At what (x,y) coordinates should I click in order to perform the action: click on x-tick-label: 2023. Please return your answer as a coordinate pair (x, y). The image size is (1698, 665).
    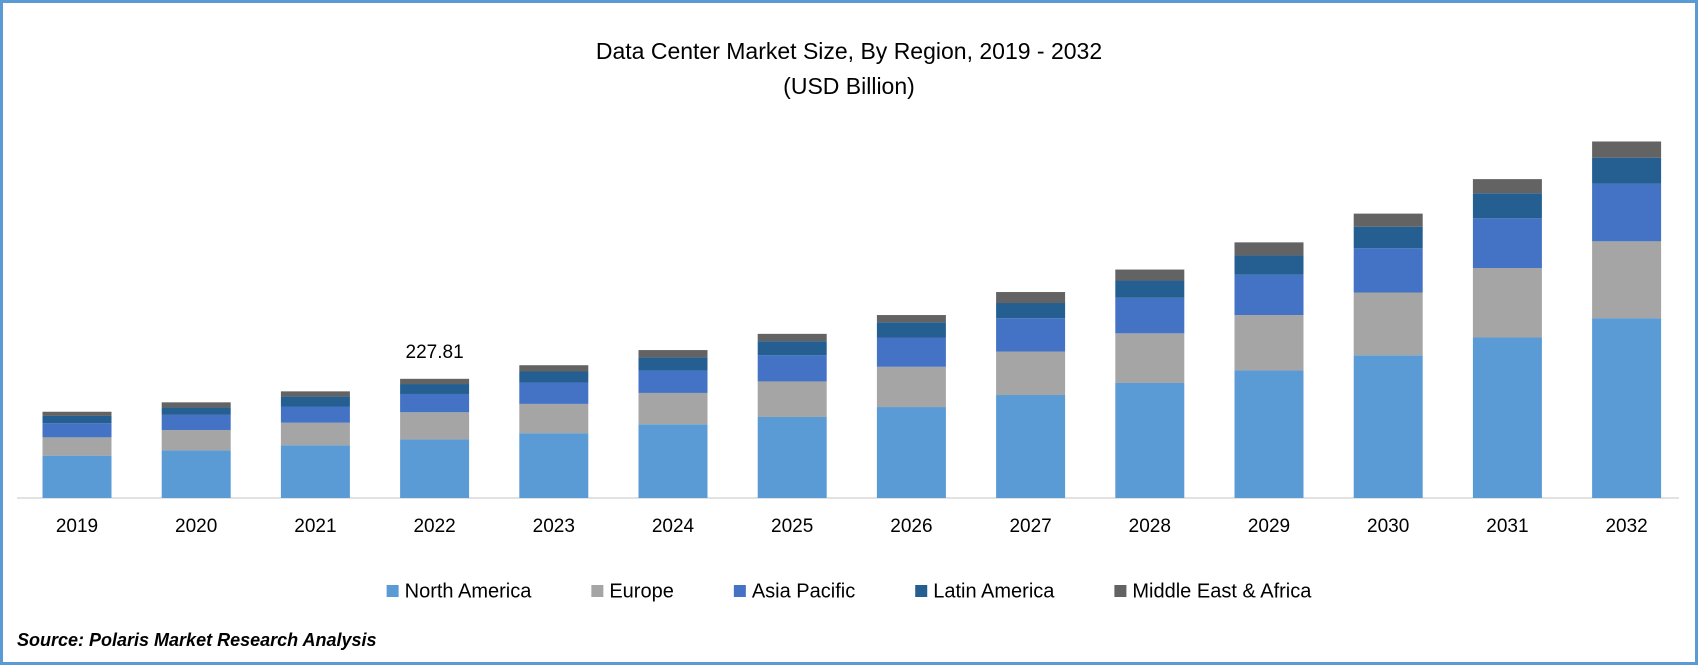
    Looking at the image, I should click on (554, 526).